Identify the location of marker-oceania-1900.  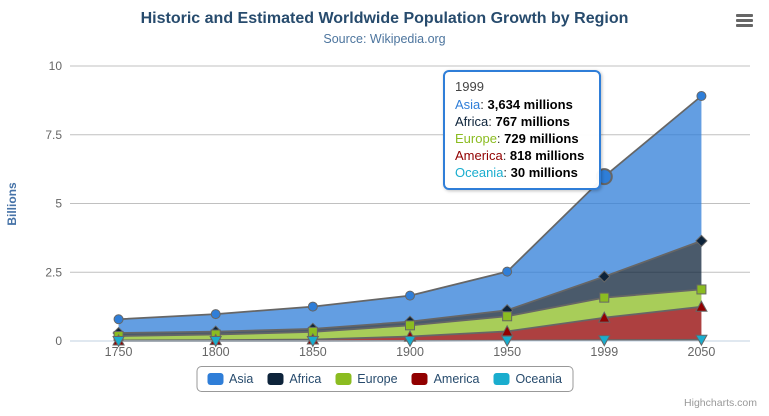
(410, 341).